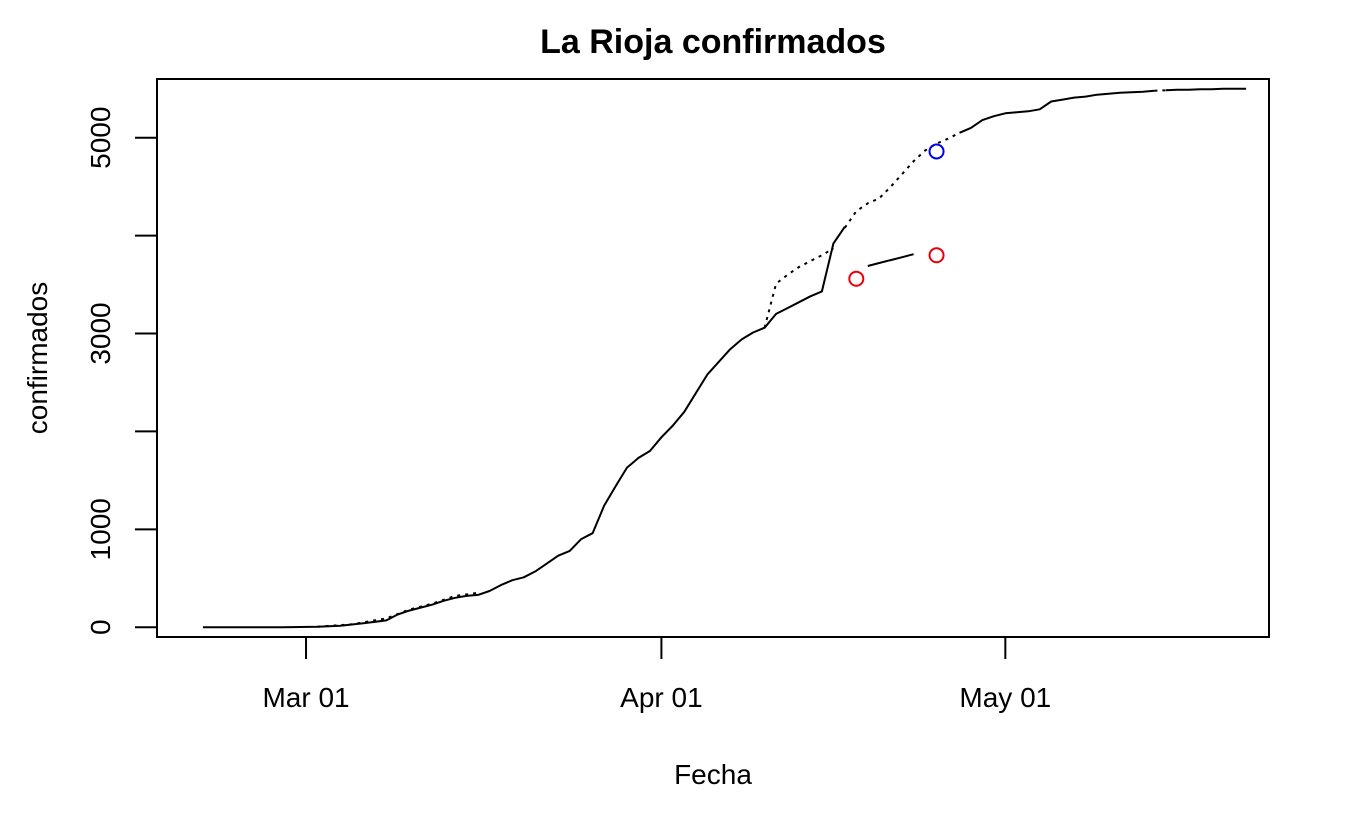 The height and width of the screenshot is (834, 1350). Describe the element at coordinates (100, 138) in the screenshot. I see `y-tick-label: 5000` at that location.